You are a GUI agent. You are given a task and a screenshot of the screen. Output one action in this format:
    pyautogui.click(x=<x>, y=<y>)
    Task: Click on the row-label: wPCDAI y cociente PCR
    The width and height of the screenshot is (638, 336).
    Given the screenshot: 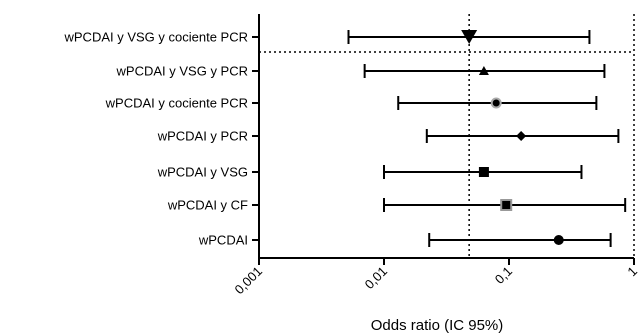 What is the action you would take?
    pyautogui.click(x=176, y=103)
    